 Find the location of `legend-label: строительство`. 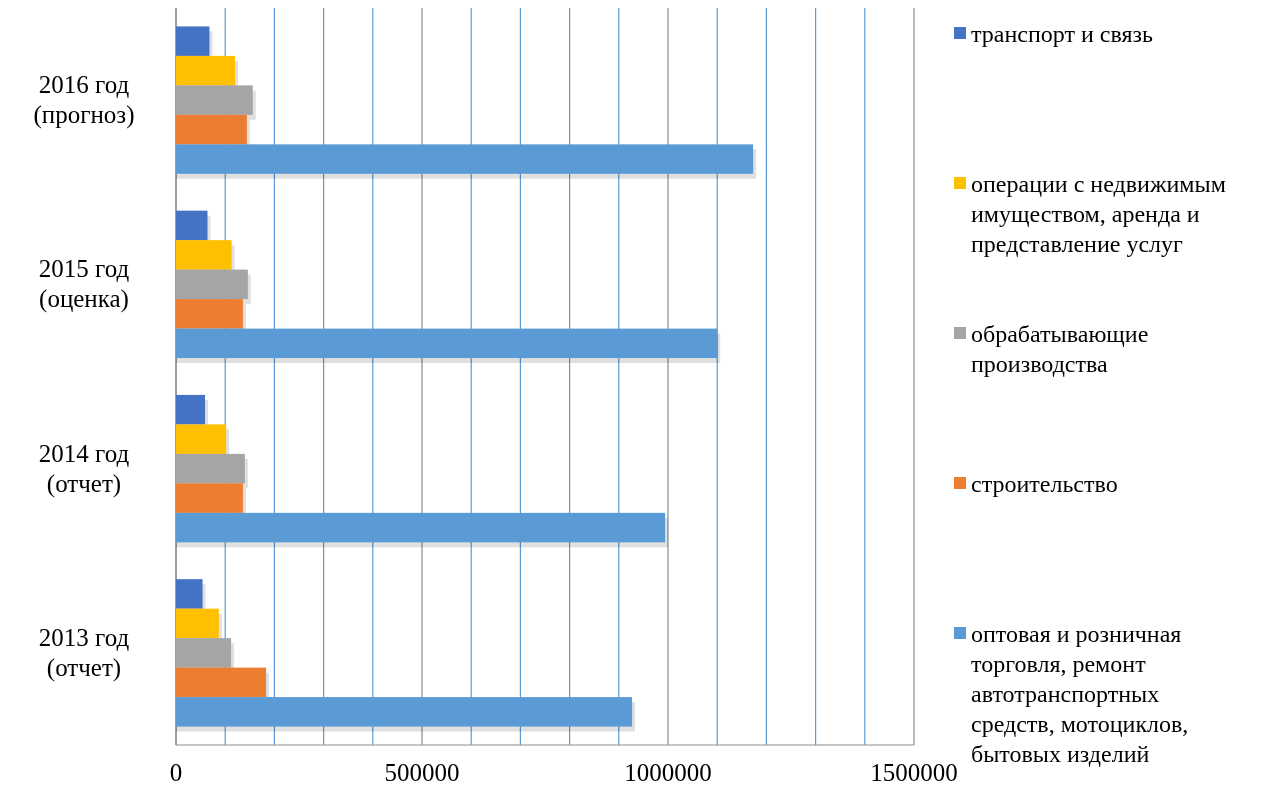

legend-label: строительство is located at coordinates (1044, 483).